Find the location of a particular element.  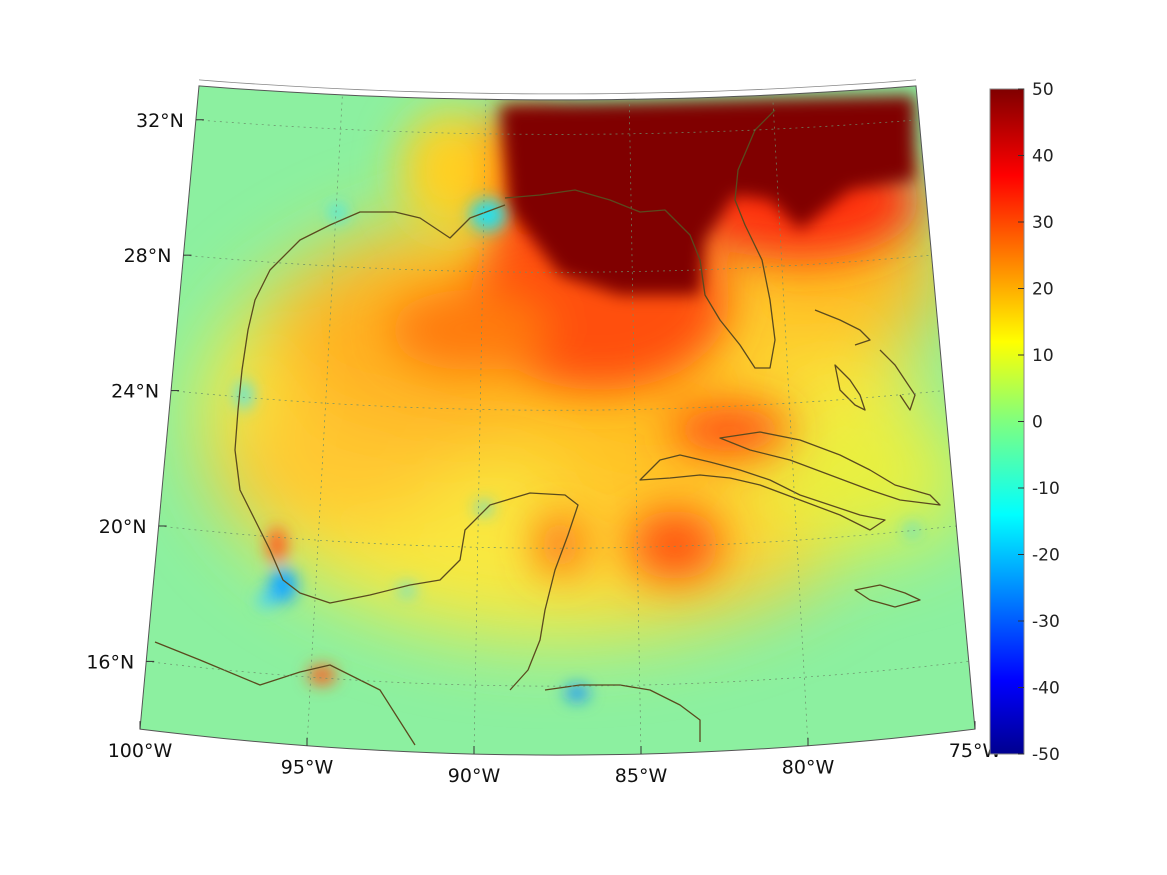

colorbar-tick-label: 0 is located at coordinates (1037, 423).